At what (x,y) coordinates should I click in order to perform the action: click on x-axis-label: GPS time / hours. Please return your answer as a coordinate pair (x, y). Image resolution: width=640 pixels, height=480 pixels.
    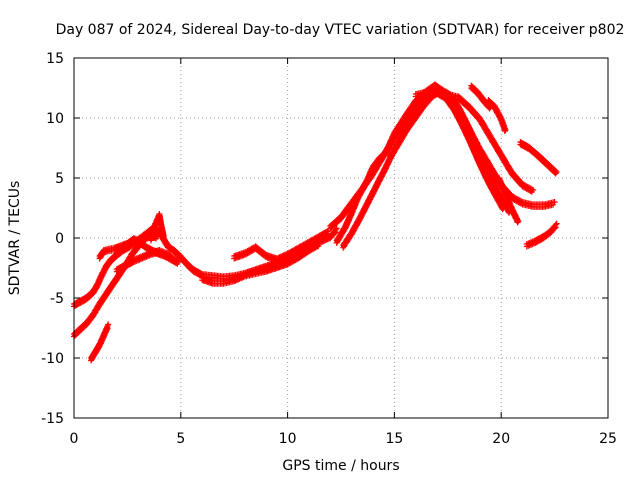
    Looking at the image, I should click on (340, 466).